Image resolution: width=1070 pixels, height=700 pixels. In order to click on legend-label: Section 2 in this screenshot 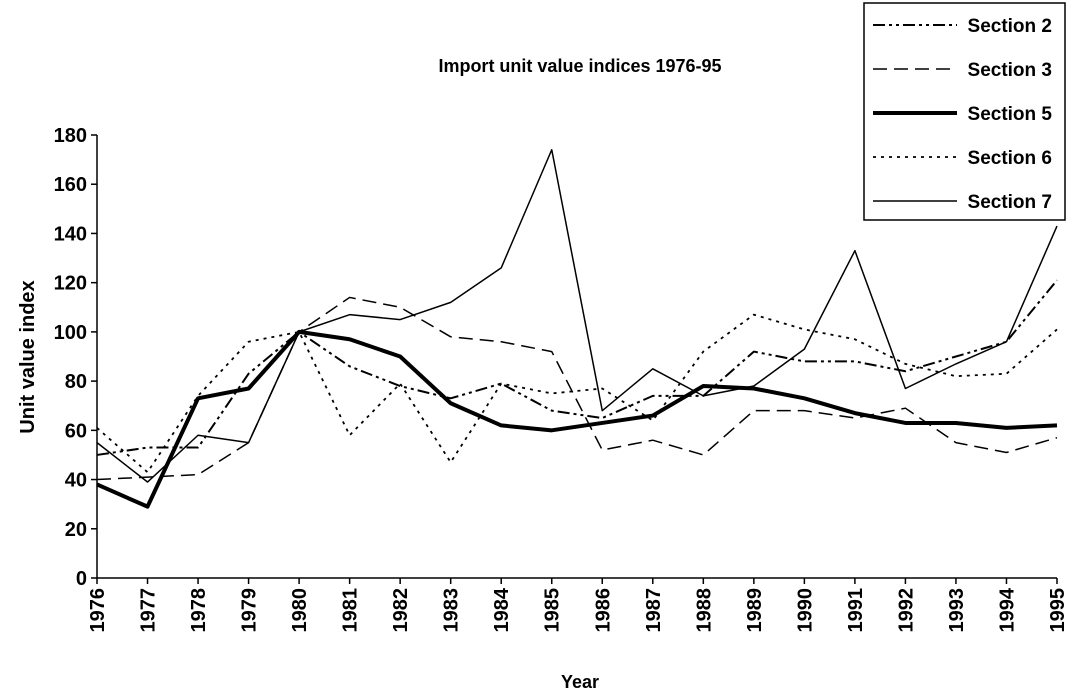, I will do `click(1010, 26)`.